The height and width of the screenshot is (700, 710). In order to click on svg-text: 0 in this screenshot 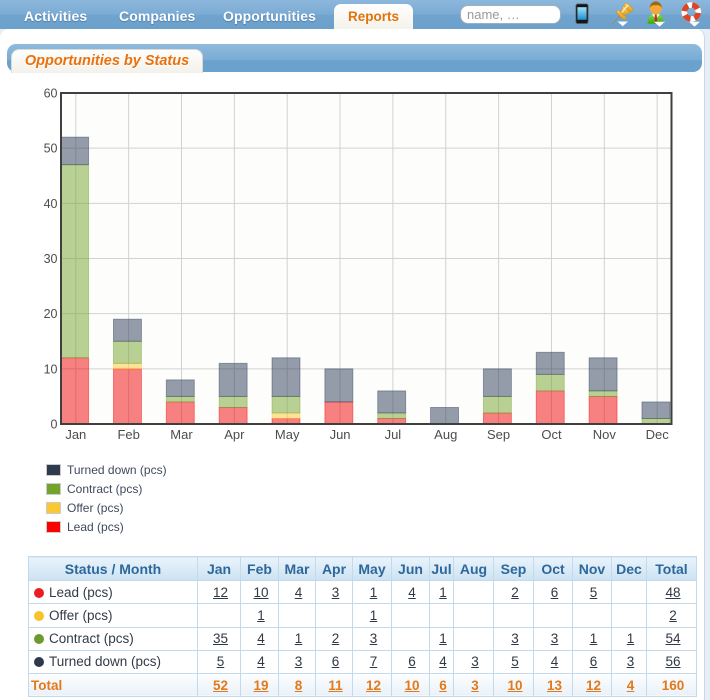, I will do `click(54, 425)`.